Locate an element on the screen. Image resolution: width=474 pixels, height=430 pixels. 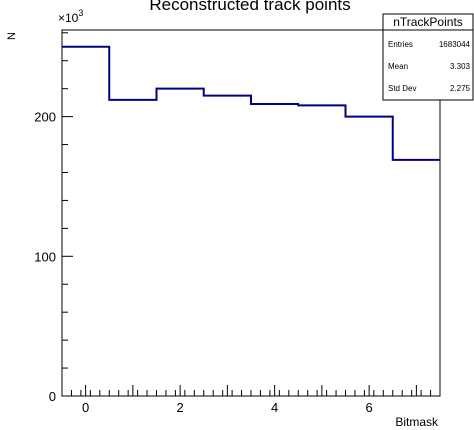
chart-title: Reconstructed track points is located at coordinates (249, 7).